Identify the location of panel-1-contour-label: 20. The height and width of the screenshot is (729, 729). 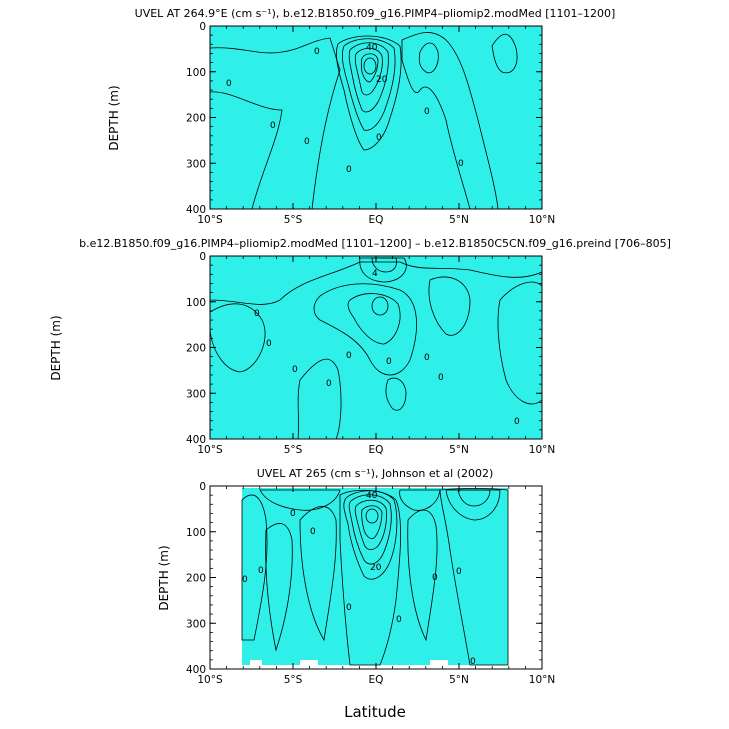
(382, 80).